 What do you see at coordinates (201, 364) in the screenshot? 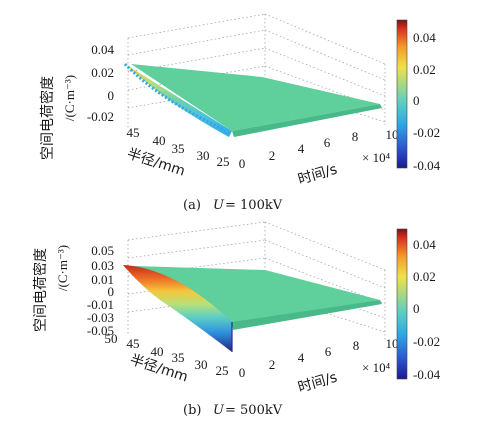
I see `r-tick-b-4: 30` at bounding box center [201, 364].